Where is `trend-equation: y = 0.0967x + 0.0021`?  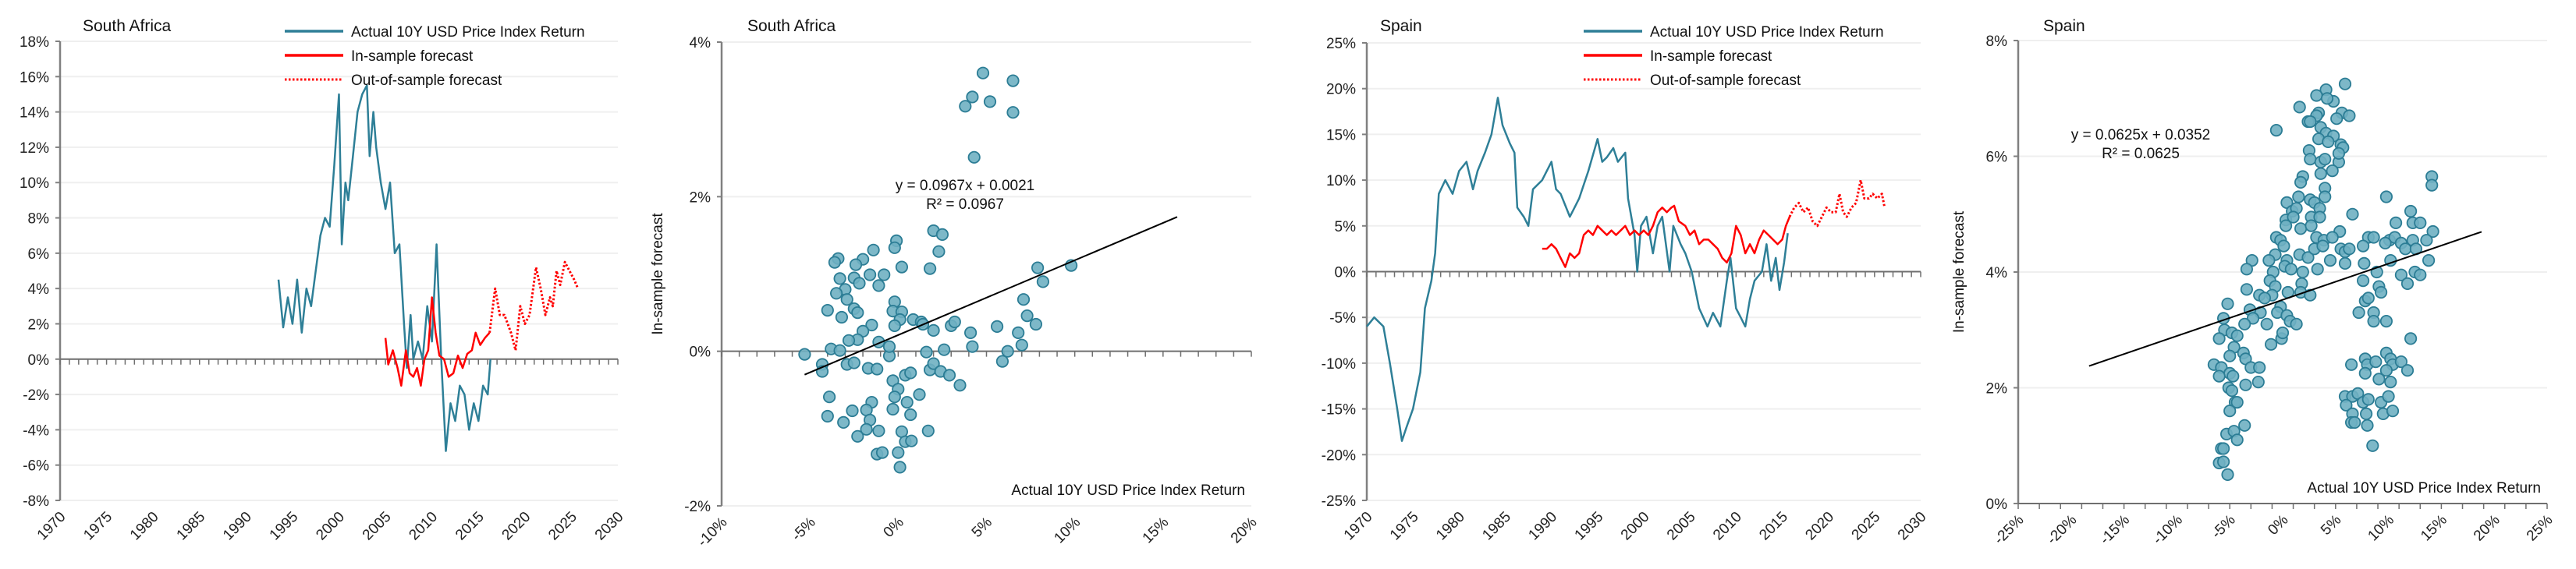
trend-equation: y = 0.0967x + 0.0021 is located at coordinates (965, 186).